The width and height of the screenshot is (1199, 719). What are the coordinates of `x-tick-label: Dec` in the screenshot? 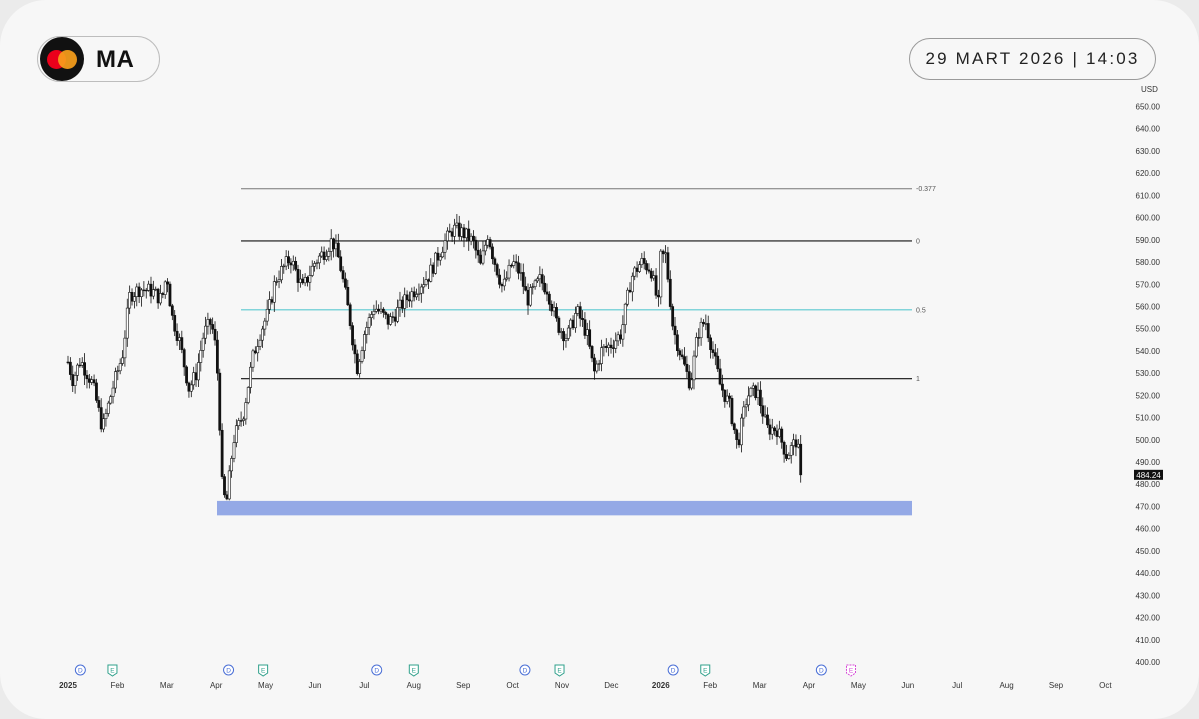 It's located at (611, 685).